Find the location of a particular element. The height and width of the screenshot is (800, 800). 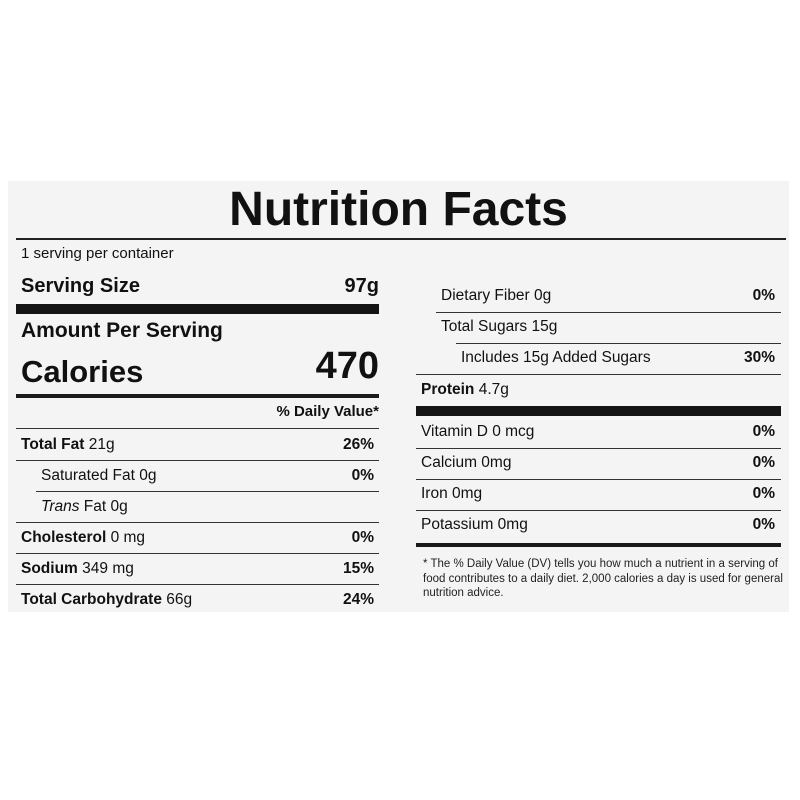

nutrient-row-total-fat: Total Fat 21g 26% is located at coordinates (197, 445).